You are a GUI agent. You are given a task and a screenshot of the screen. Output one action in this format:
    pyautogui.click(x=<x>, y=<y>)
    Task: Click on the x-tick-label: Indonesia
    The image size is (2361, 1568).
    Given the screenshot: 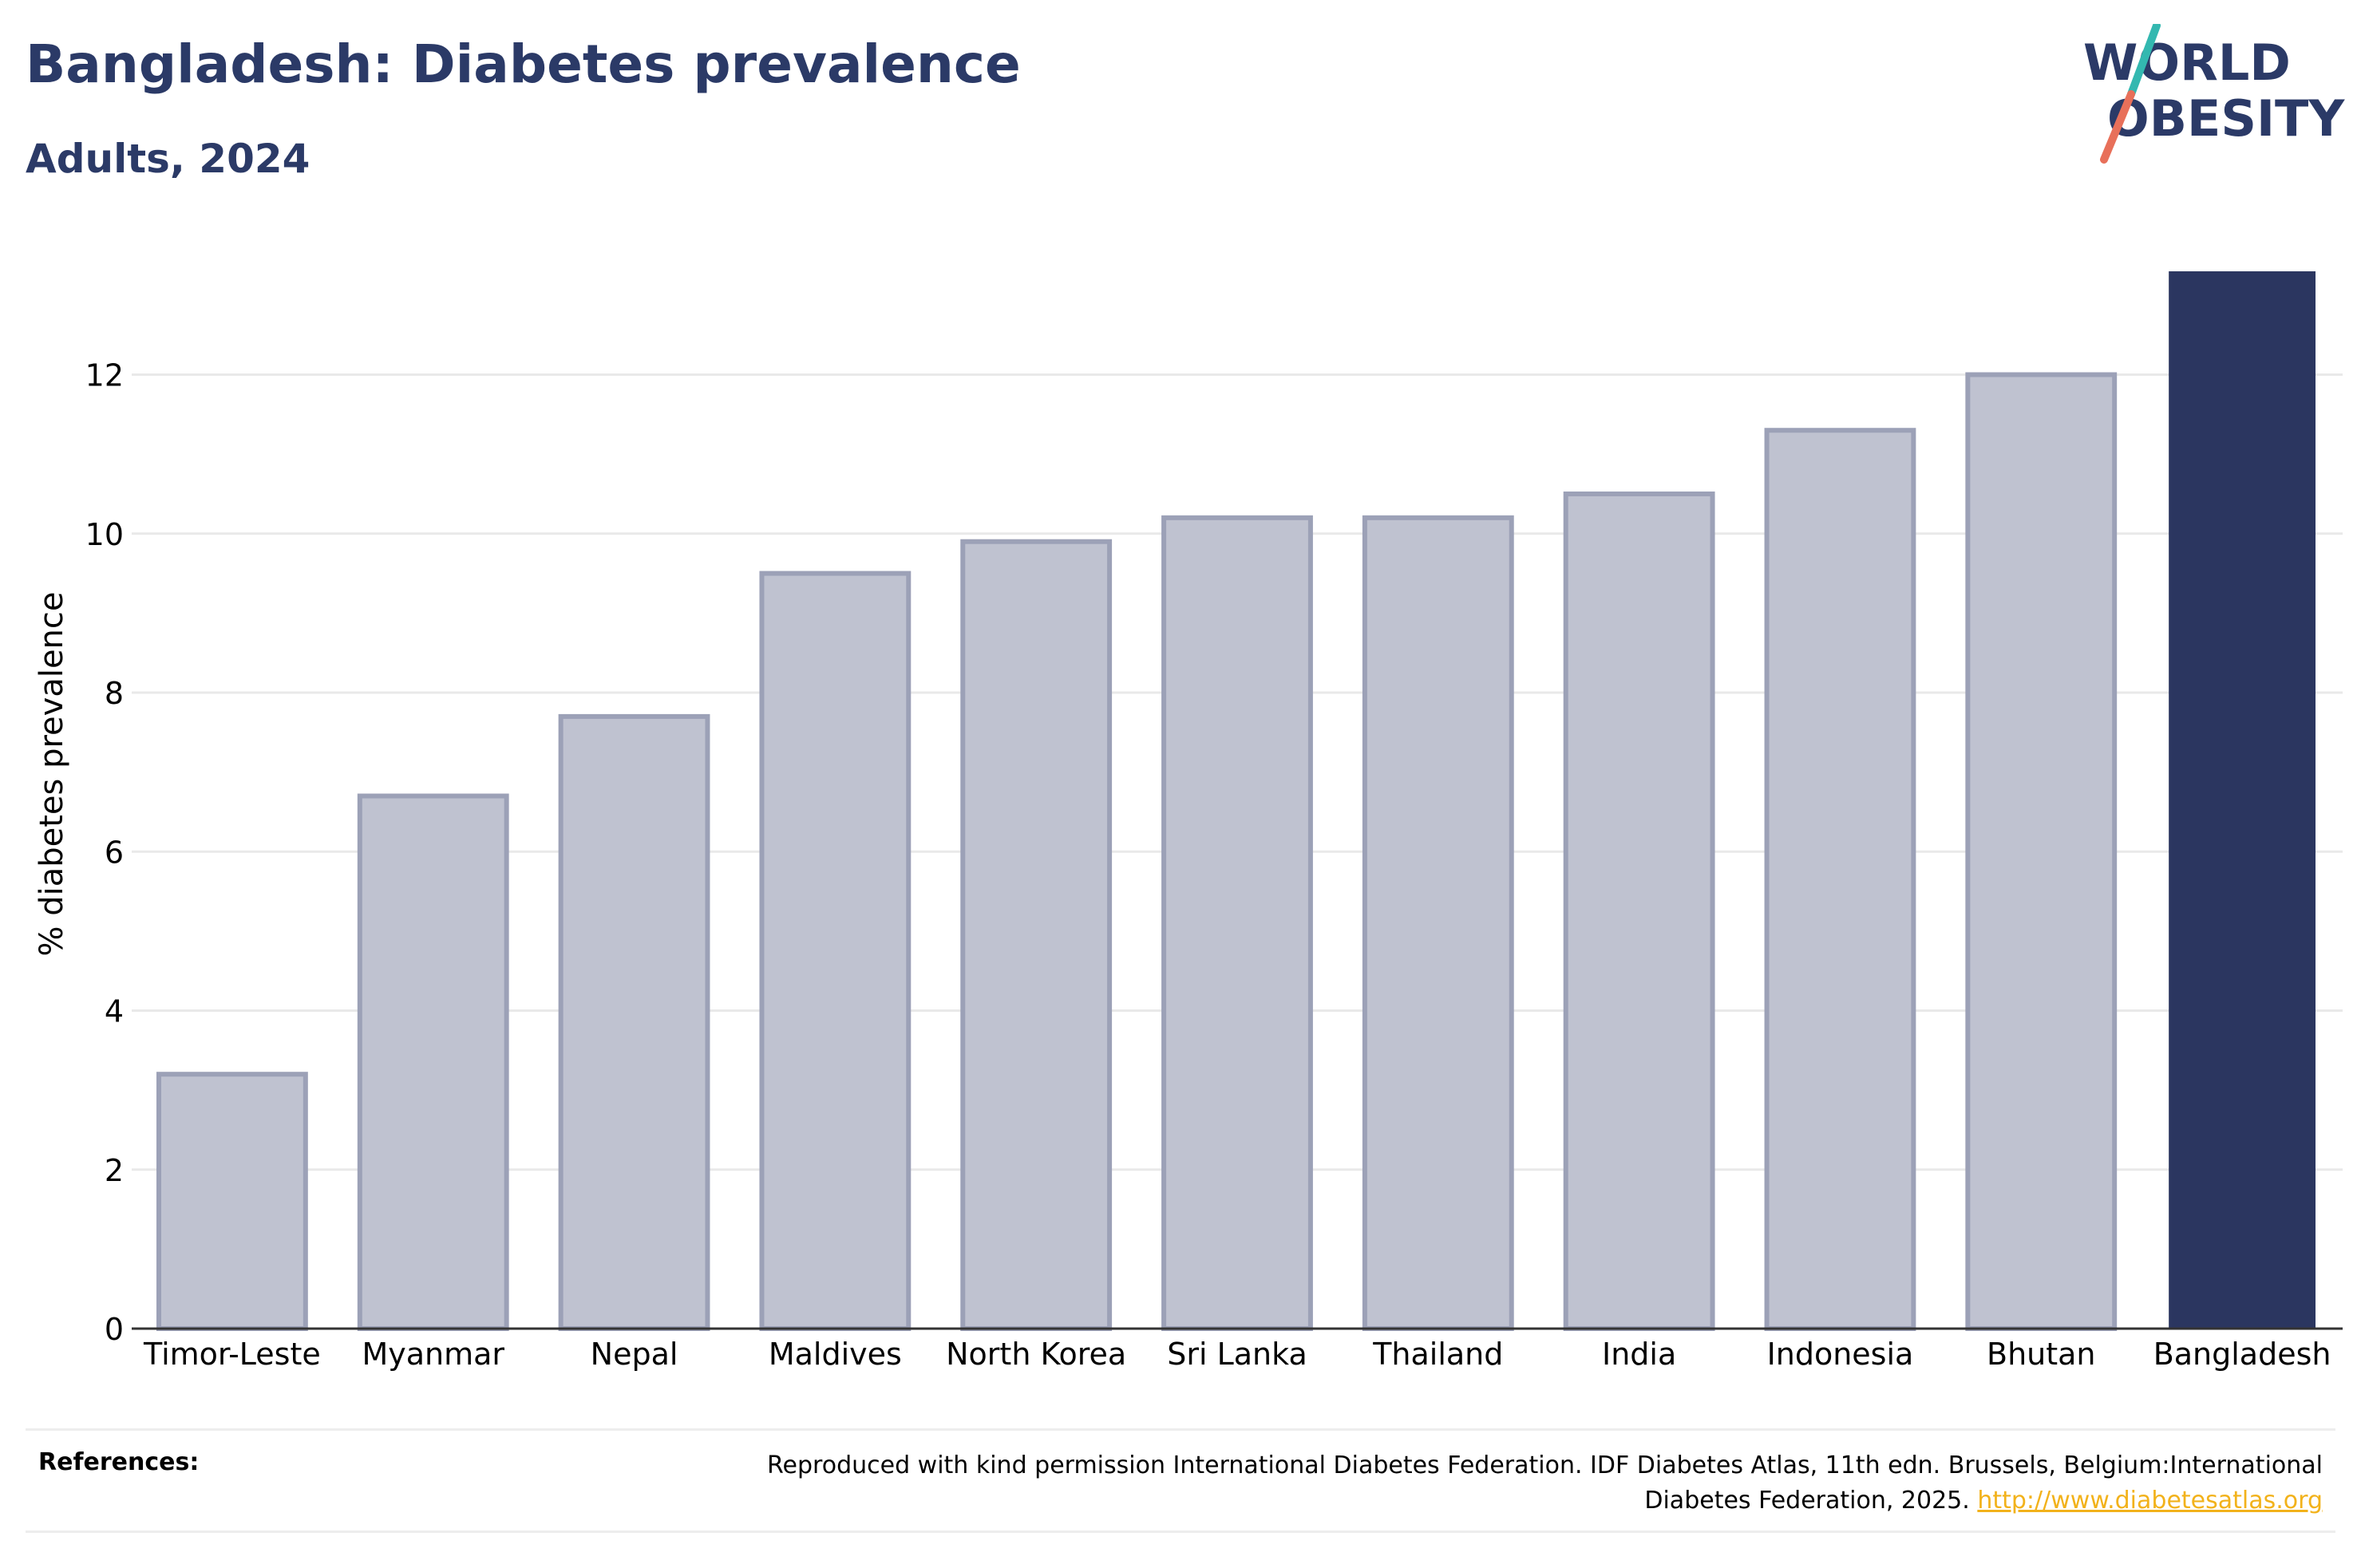 What is the action you would take?
    pyautogui.click(x=1840, y=1354)
    